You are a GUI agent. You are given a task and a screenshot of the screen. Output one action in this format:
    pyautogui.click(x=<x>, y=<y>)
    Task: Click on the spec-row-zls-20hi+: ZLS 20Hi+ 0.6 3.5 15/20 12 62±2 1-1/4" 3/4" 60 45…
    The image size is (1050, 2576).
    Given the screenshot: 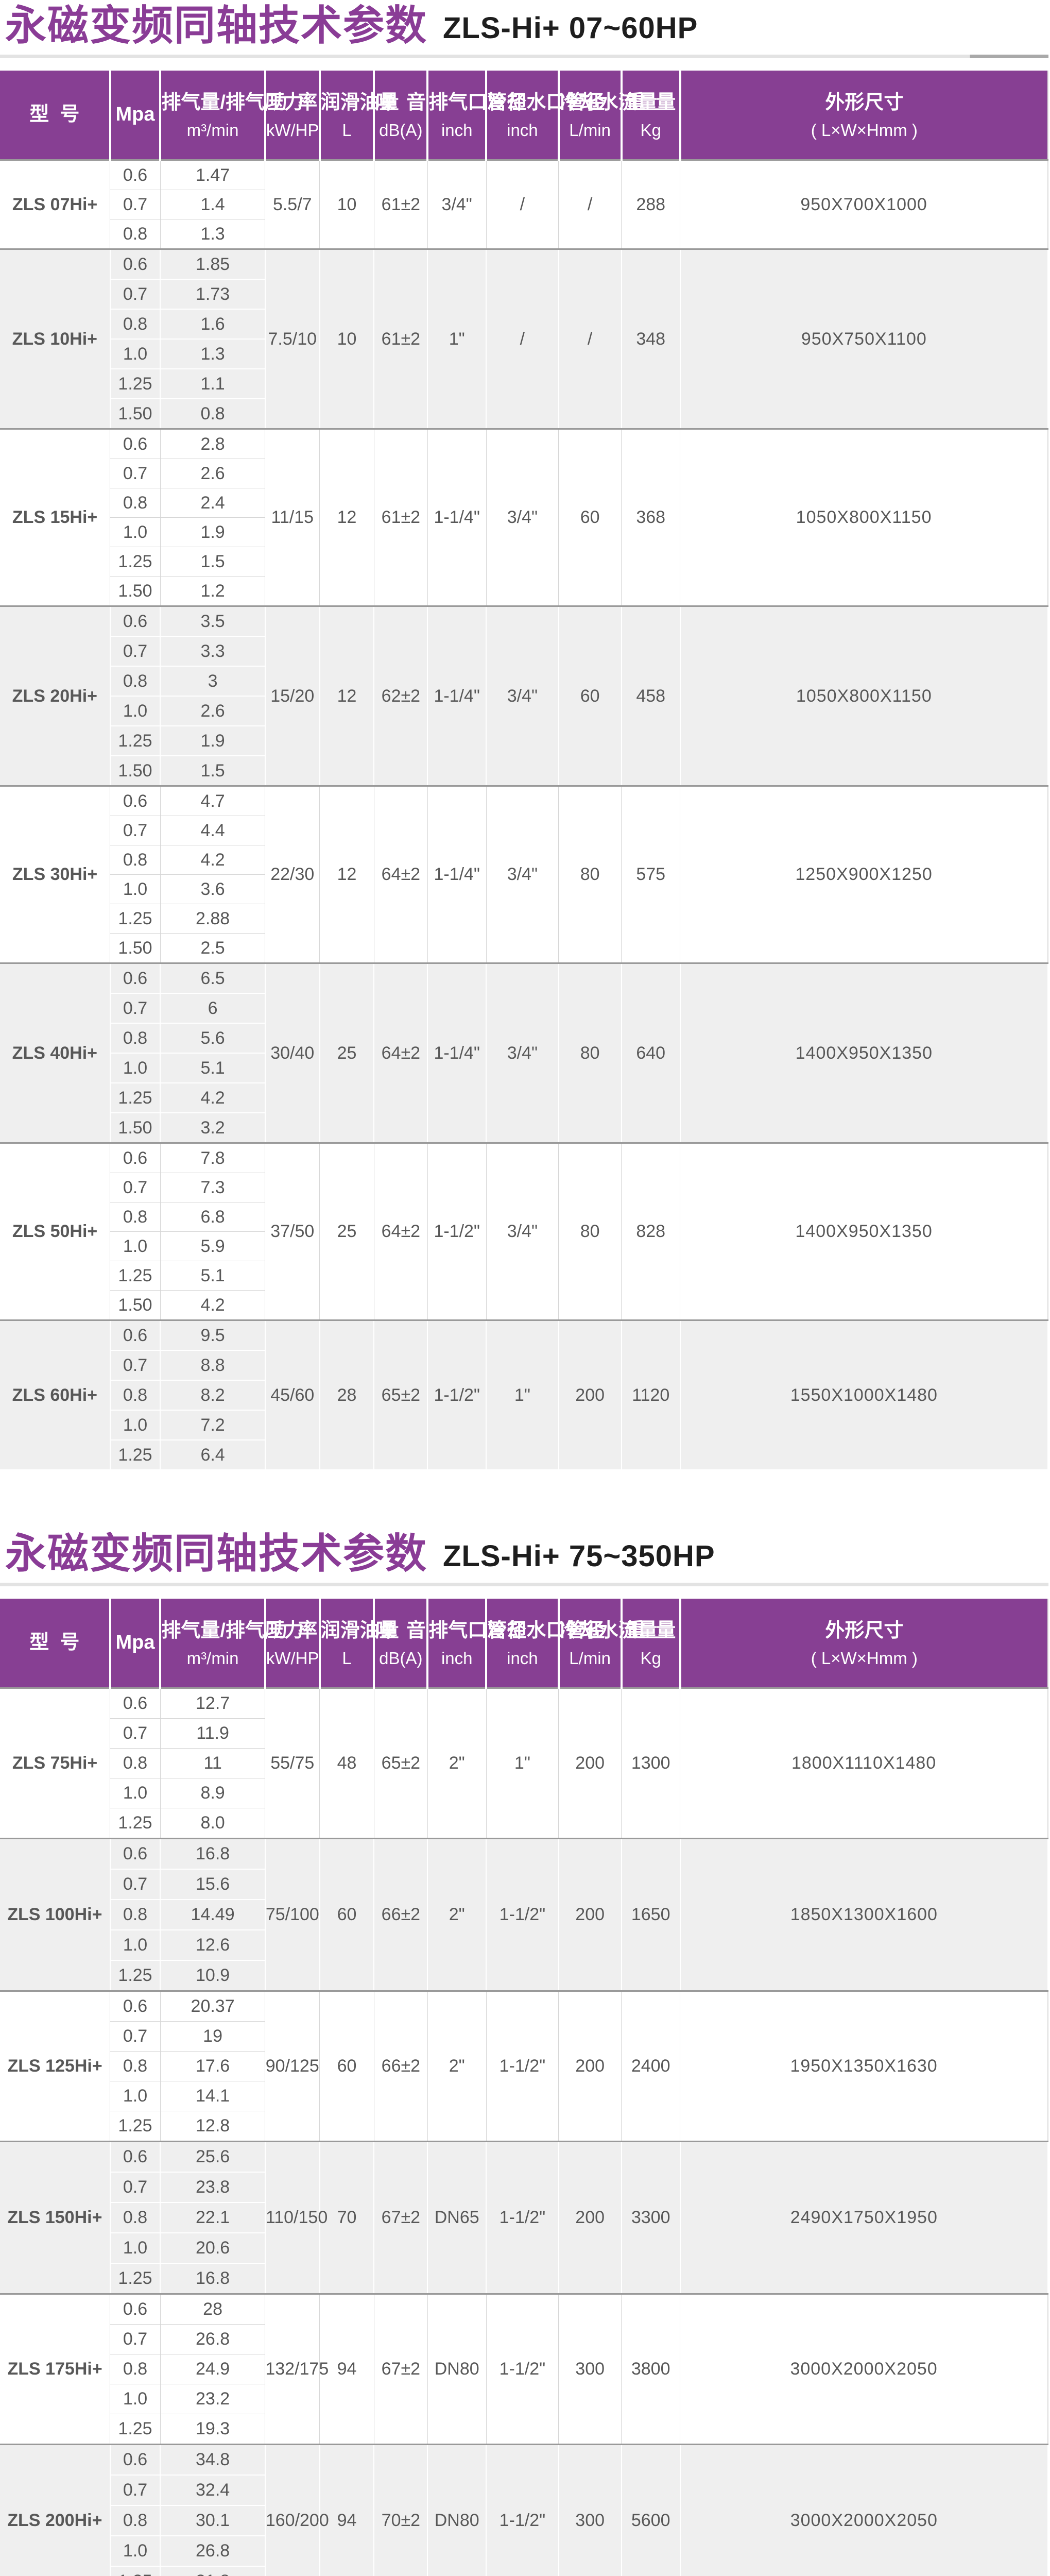 What is the action you would take?
    pyautogui.click(x=524, y=696)
    